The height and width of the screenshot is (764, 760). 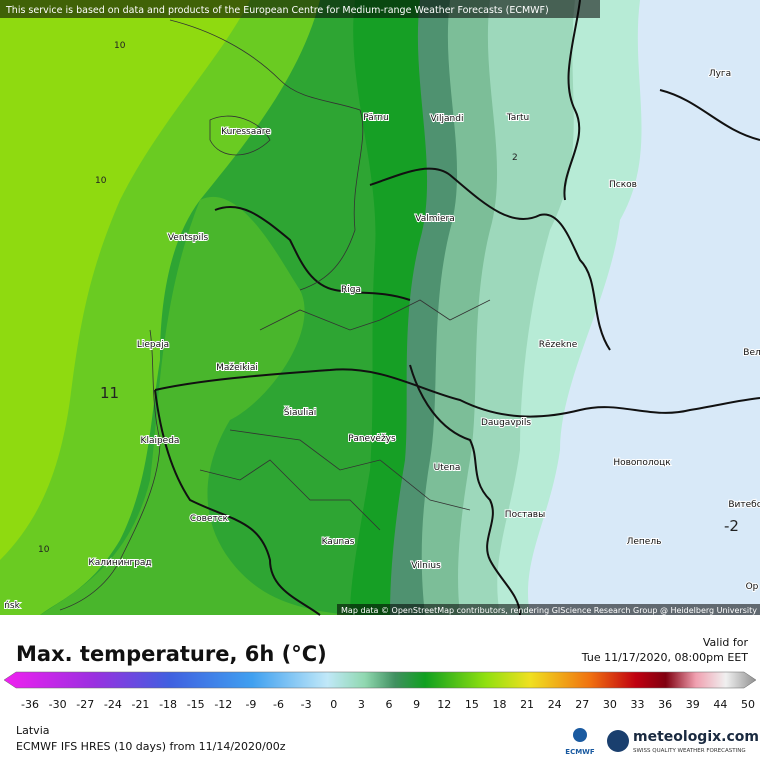 What do you see at coordinates (333, 704) in the screenshot?
I see `colorbar-tick-label: 0` at bounding box center [333, 704].